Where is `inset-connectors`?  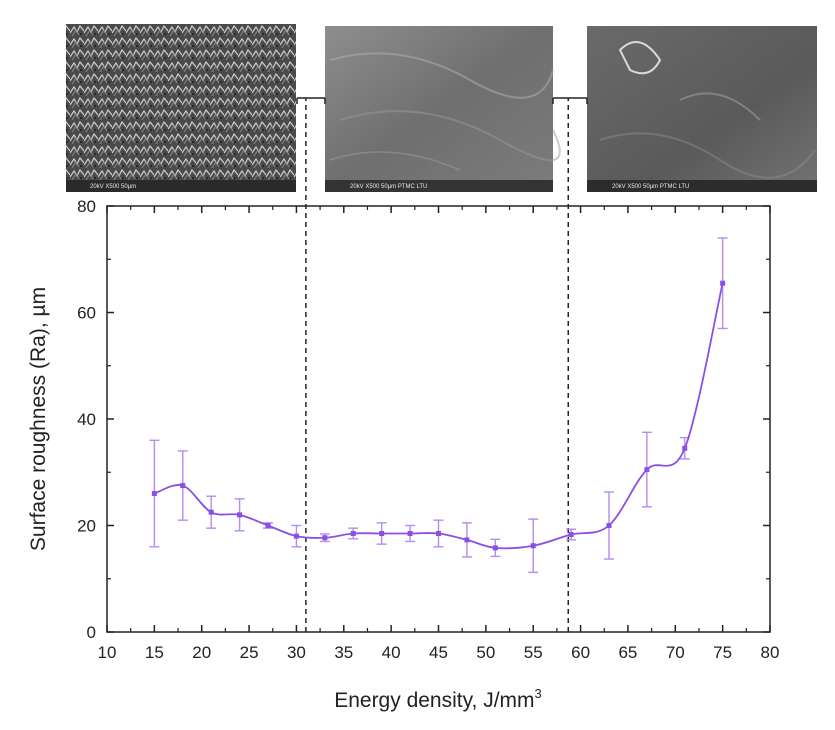 inset-connectors is located at coordinates (442, 100).